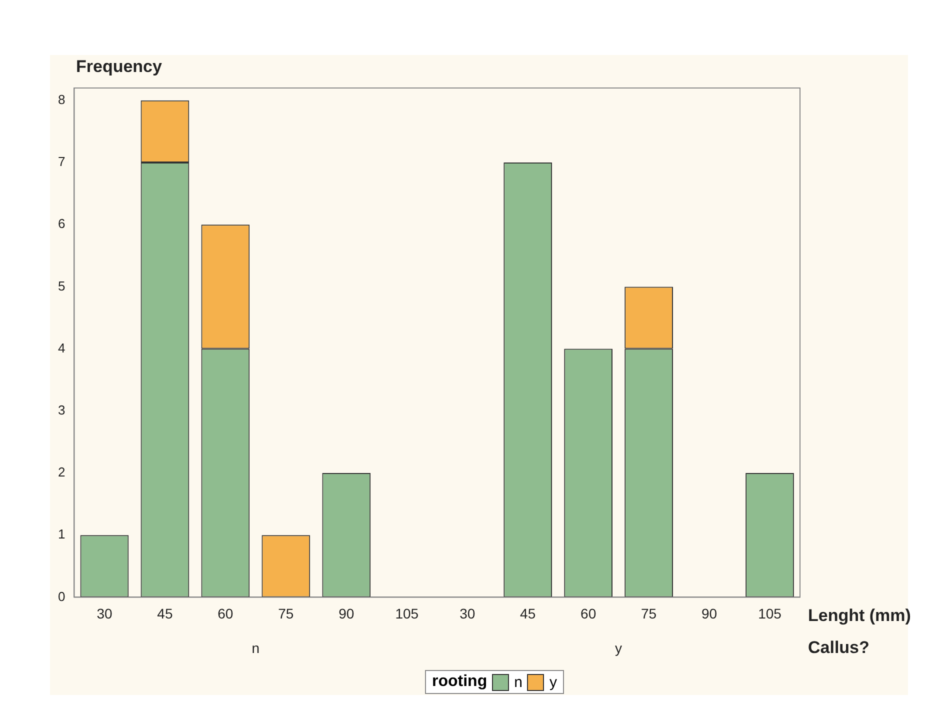 Image resolution: width=934 pixels, height=726 pixels. Describe the element at coordinates (62, 162) in the screenshot. I see `y-tick-label: 7` at that location.